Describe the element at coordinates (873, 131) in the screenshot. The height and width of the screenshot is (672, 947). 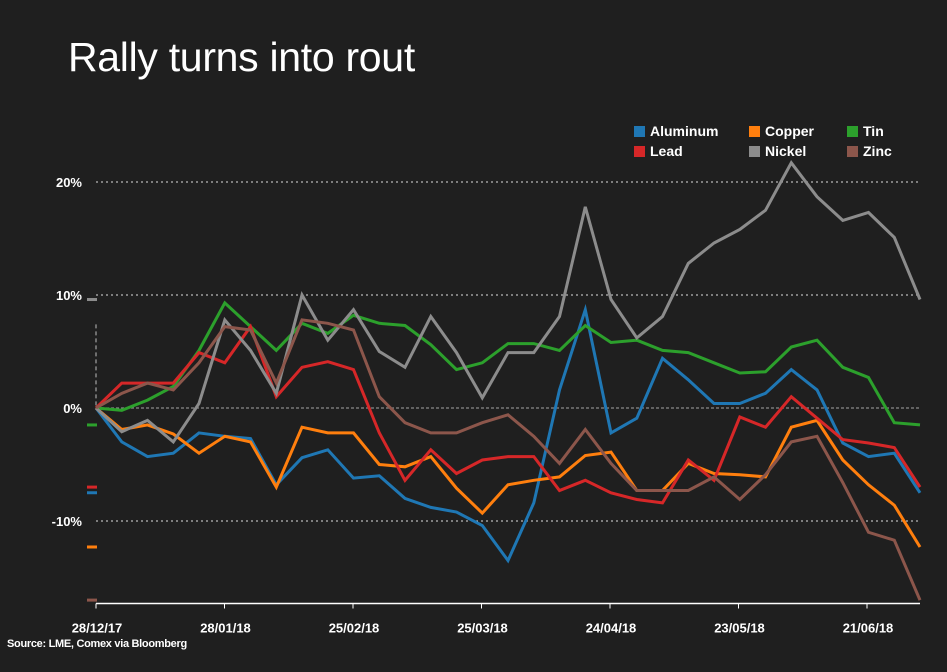
I see `legend-label: Tin` at that location.